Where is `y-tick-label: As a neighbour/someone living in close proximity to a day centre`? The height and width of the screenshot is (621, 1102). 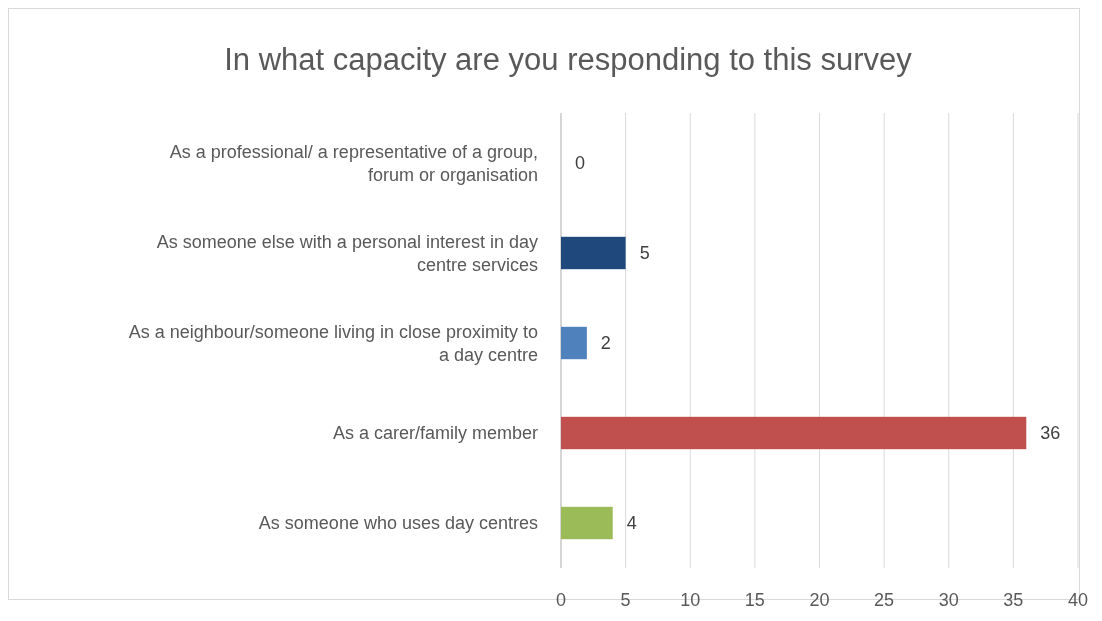
y-tick-label: As a neighbour/someone living in close proximity to a day centre is located at coordinates (333, 343).